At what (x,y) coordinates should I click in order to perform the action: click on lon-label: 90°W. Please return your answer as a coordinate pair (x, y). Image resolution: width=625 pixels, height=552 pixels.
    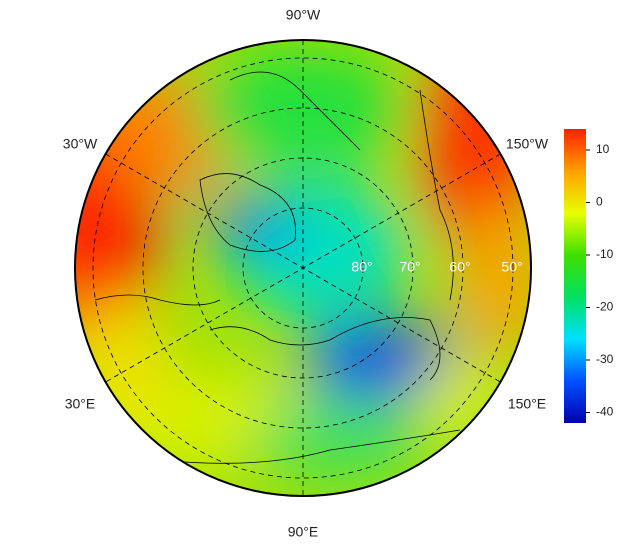
    Looking at the image, I should click on (303, 15).